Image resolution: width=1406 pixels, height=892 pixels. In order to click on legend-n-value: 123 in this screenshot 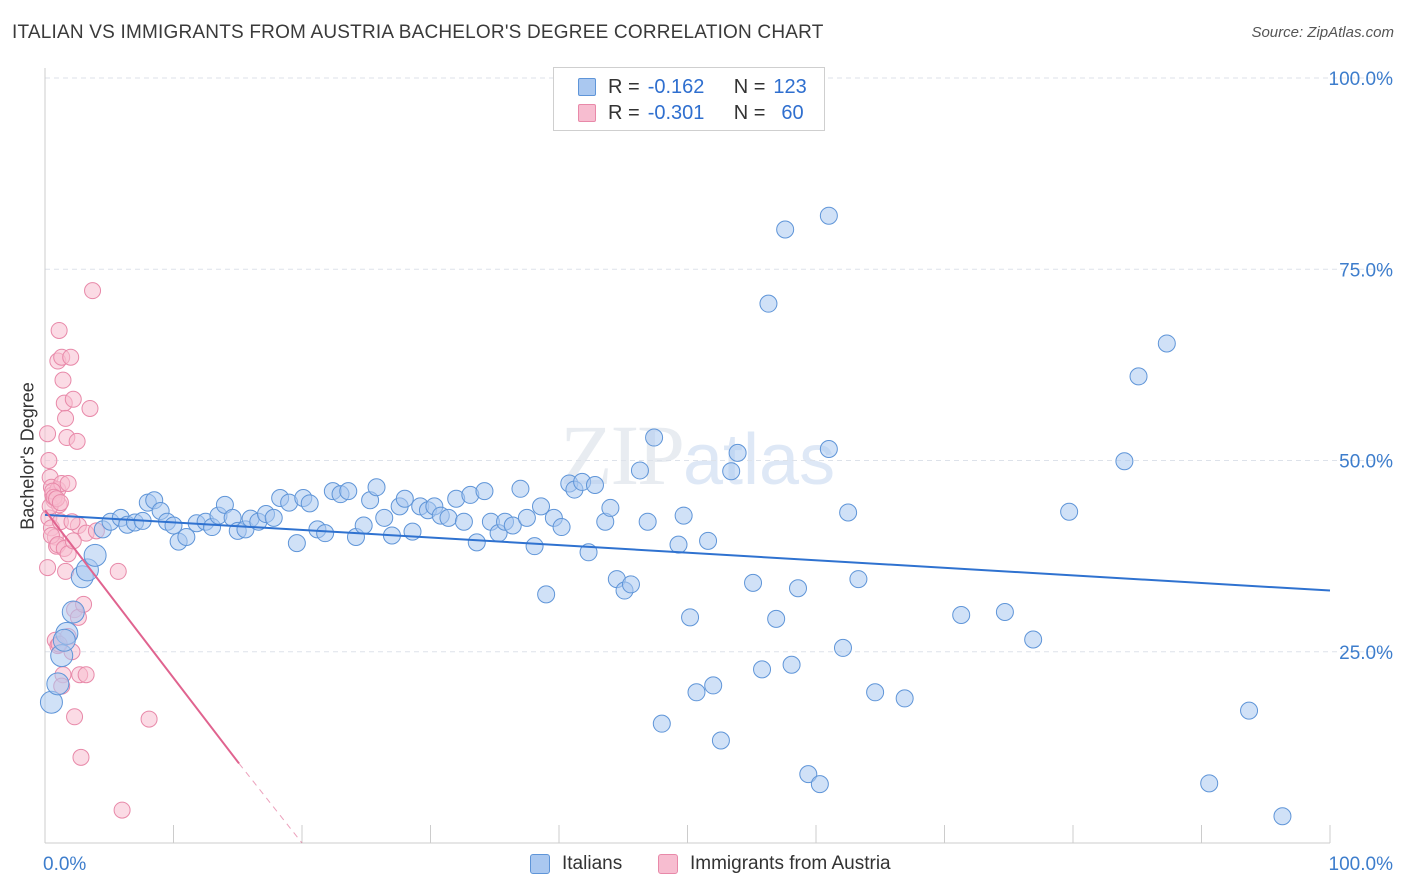, I will do `click(790, 86)`.